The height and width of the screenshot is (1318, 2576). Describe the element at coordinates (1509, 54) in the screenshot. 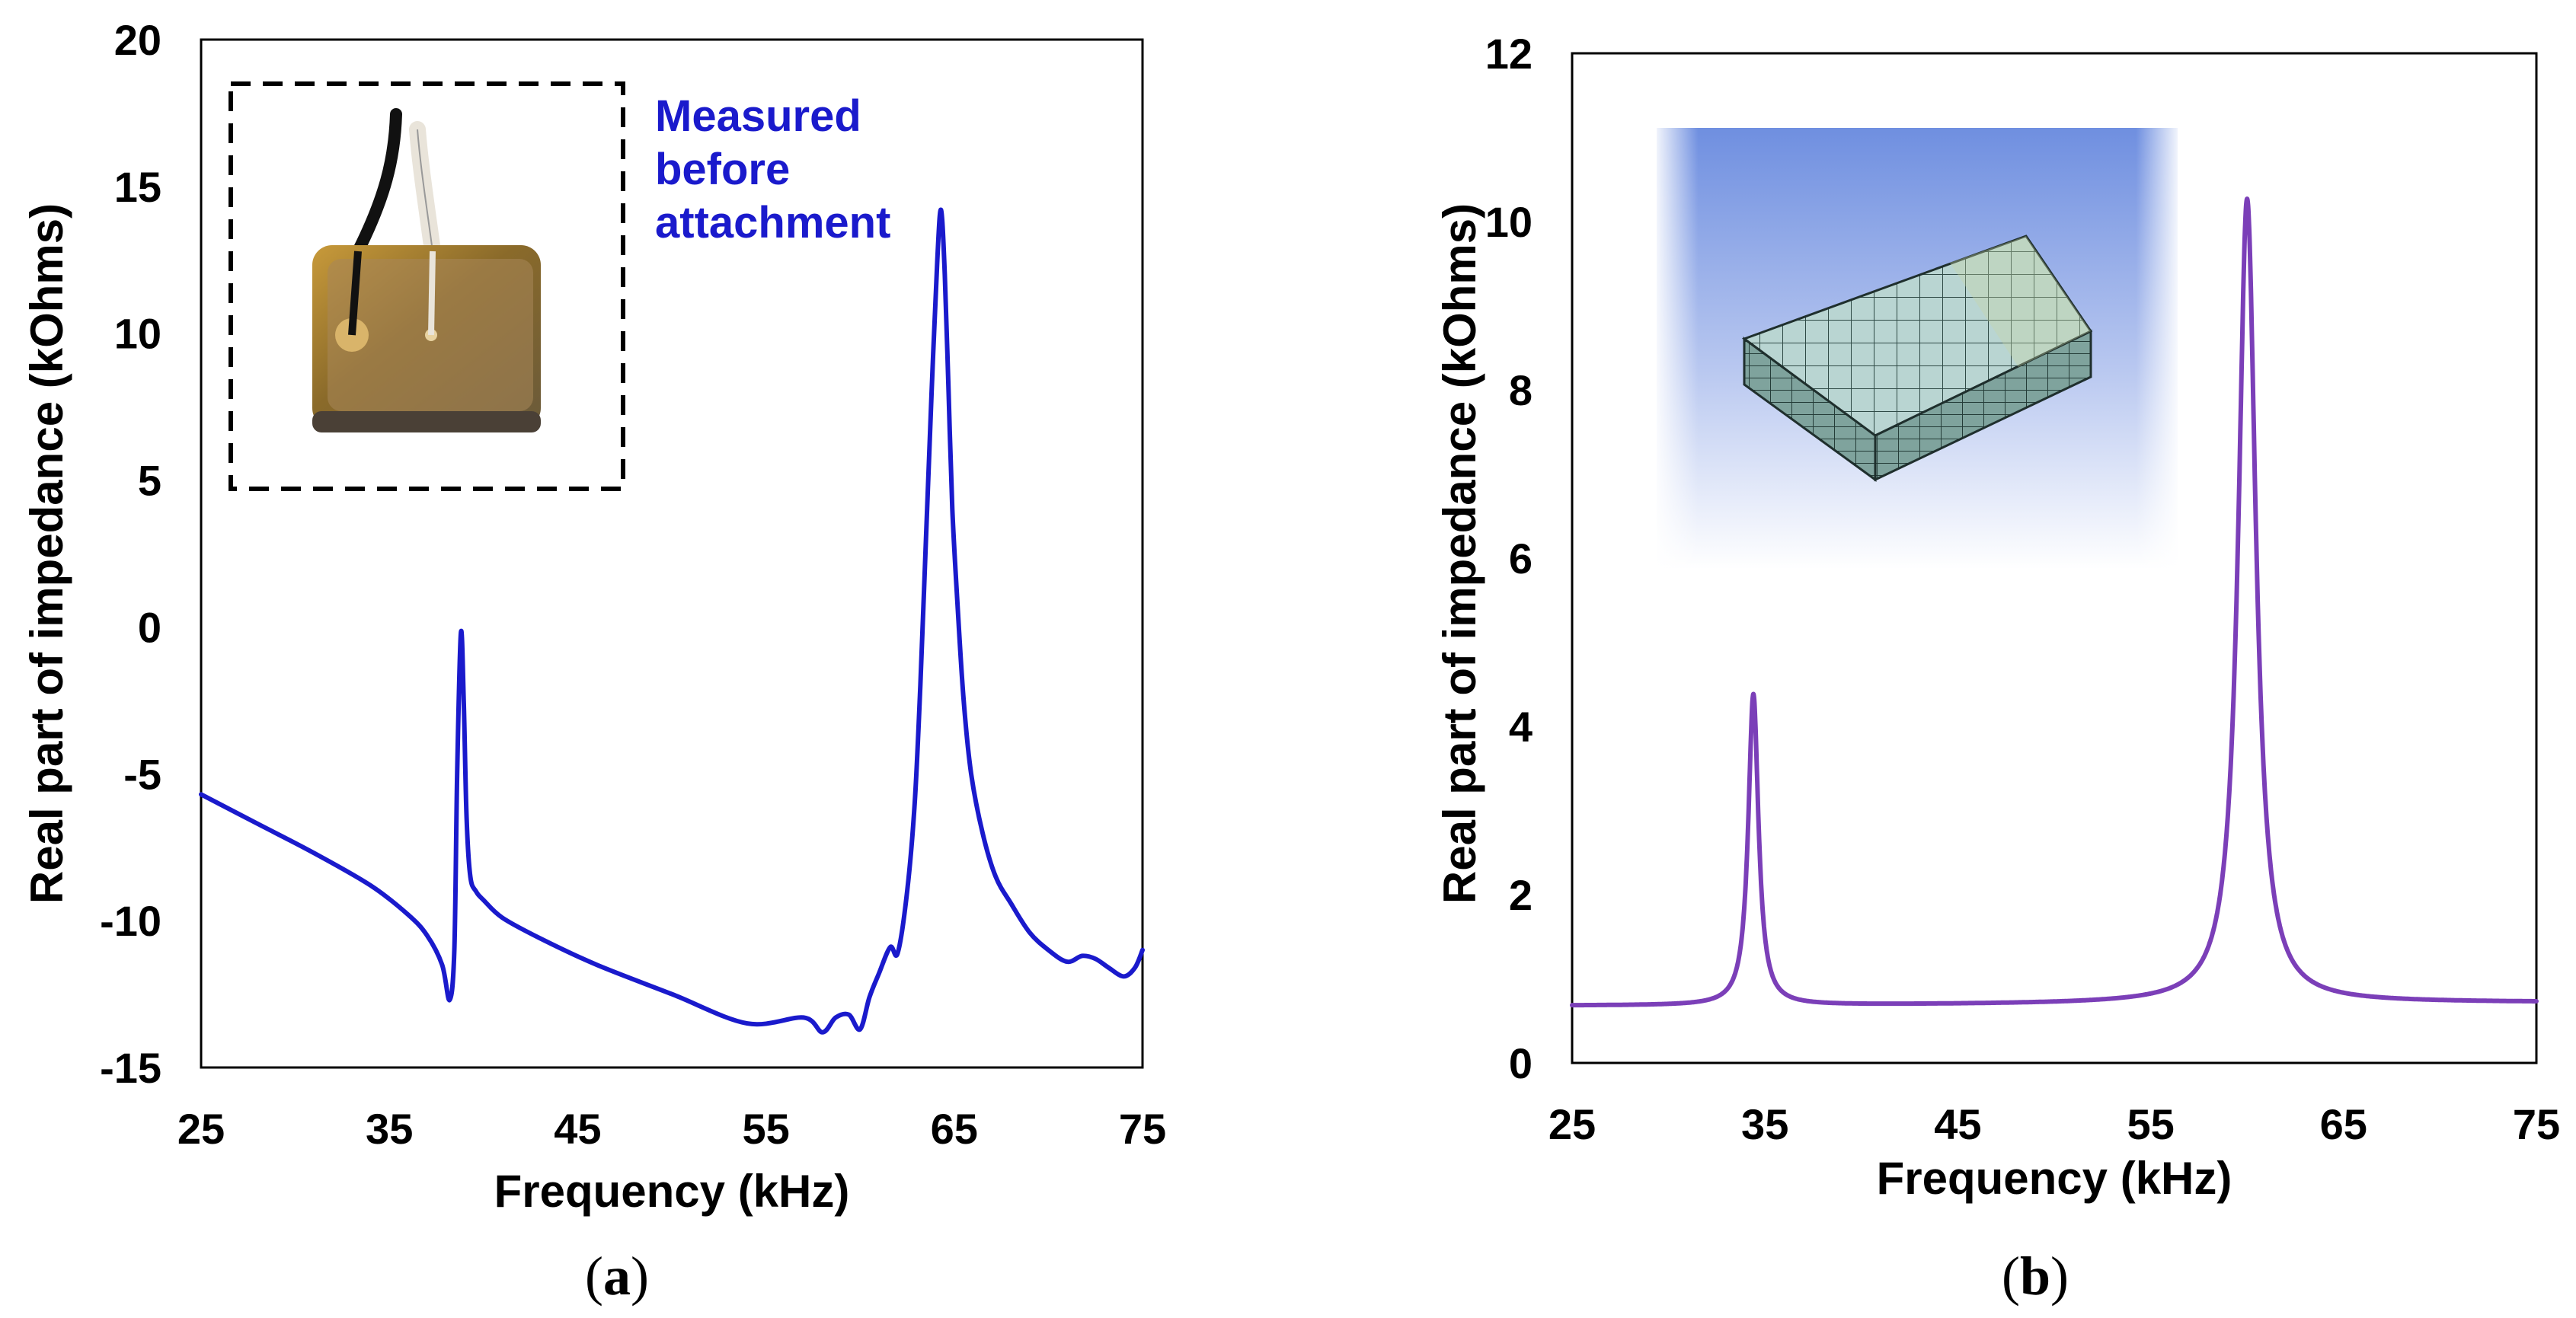

I see `y-tick-label: 12` at that location.